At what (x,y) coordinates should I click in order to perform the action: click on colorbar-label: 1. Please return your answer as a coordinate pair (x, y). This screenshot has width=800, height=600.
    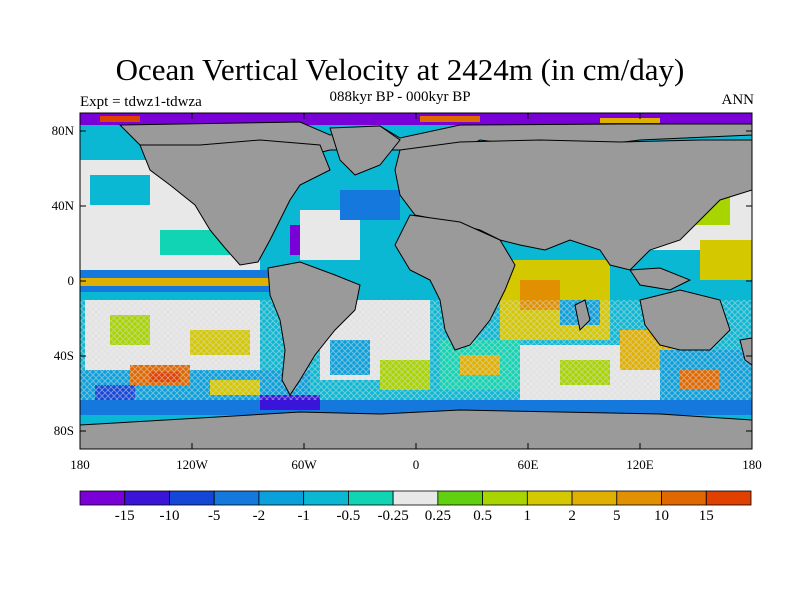
    Looking at the image, I should click on (527, 516).